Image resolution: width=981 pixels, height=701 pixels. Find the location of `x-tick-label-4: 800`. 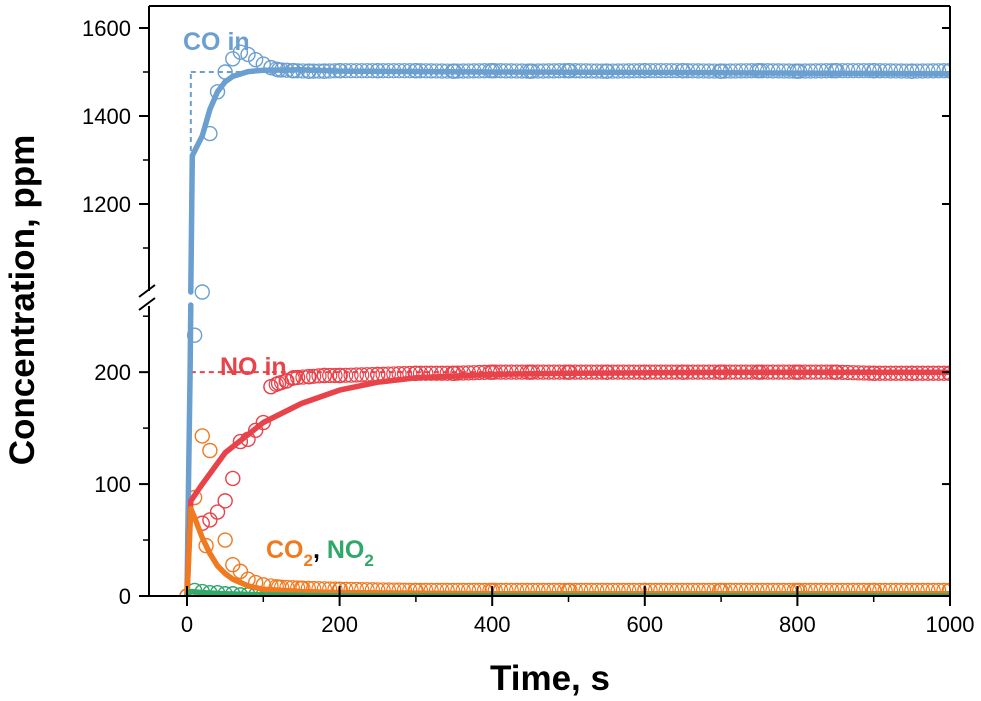

x-tick-label-4: 800 is located at coordinates (797, 624).